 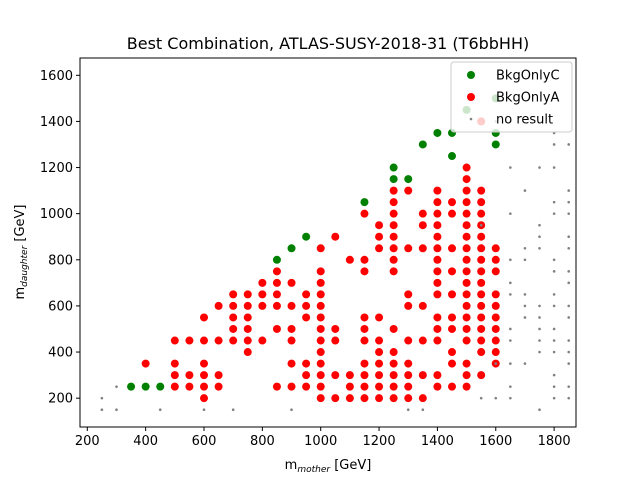 What do you see at coordinates (20, 224) in the screenshot?
I see `y-axis-label-unit: [GeV]` at bounding box center [20, 224].